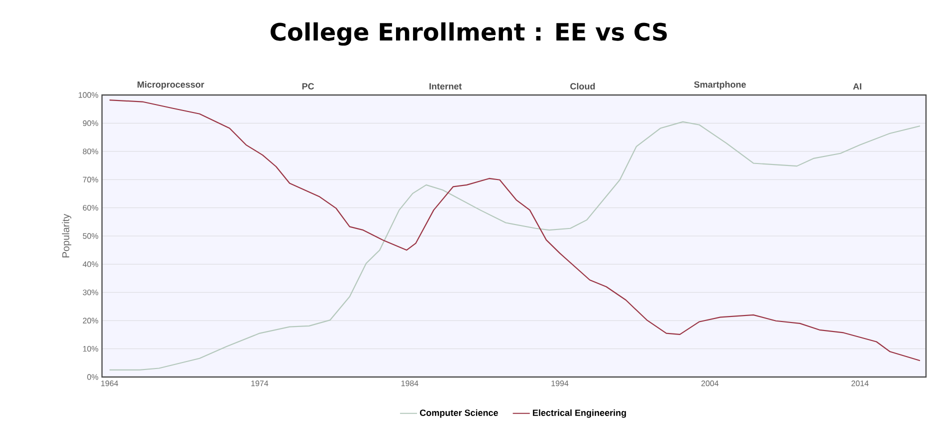 This screenshot has width=938, height=432. I want to click on text: AI, so click(857, 86).